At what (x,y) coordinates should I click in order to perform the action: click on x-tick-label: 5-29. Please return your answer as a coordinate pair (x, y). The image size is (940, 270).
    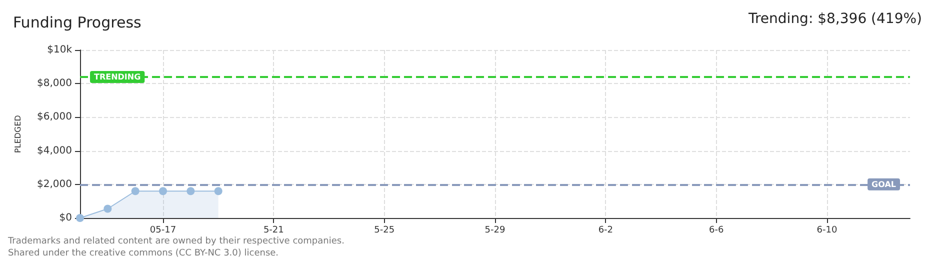
    Looking at the image, I should click on (495, 231).